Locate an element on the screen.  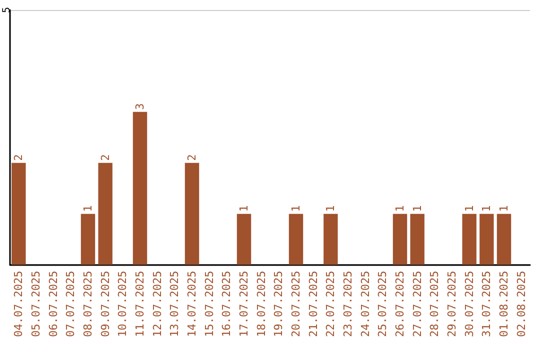
x-tick-label: 12.07.2025 is located at coordinates (157, 304).